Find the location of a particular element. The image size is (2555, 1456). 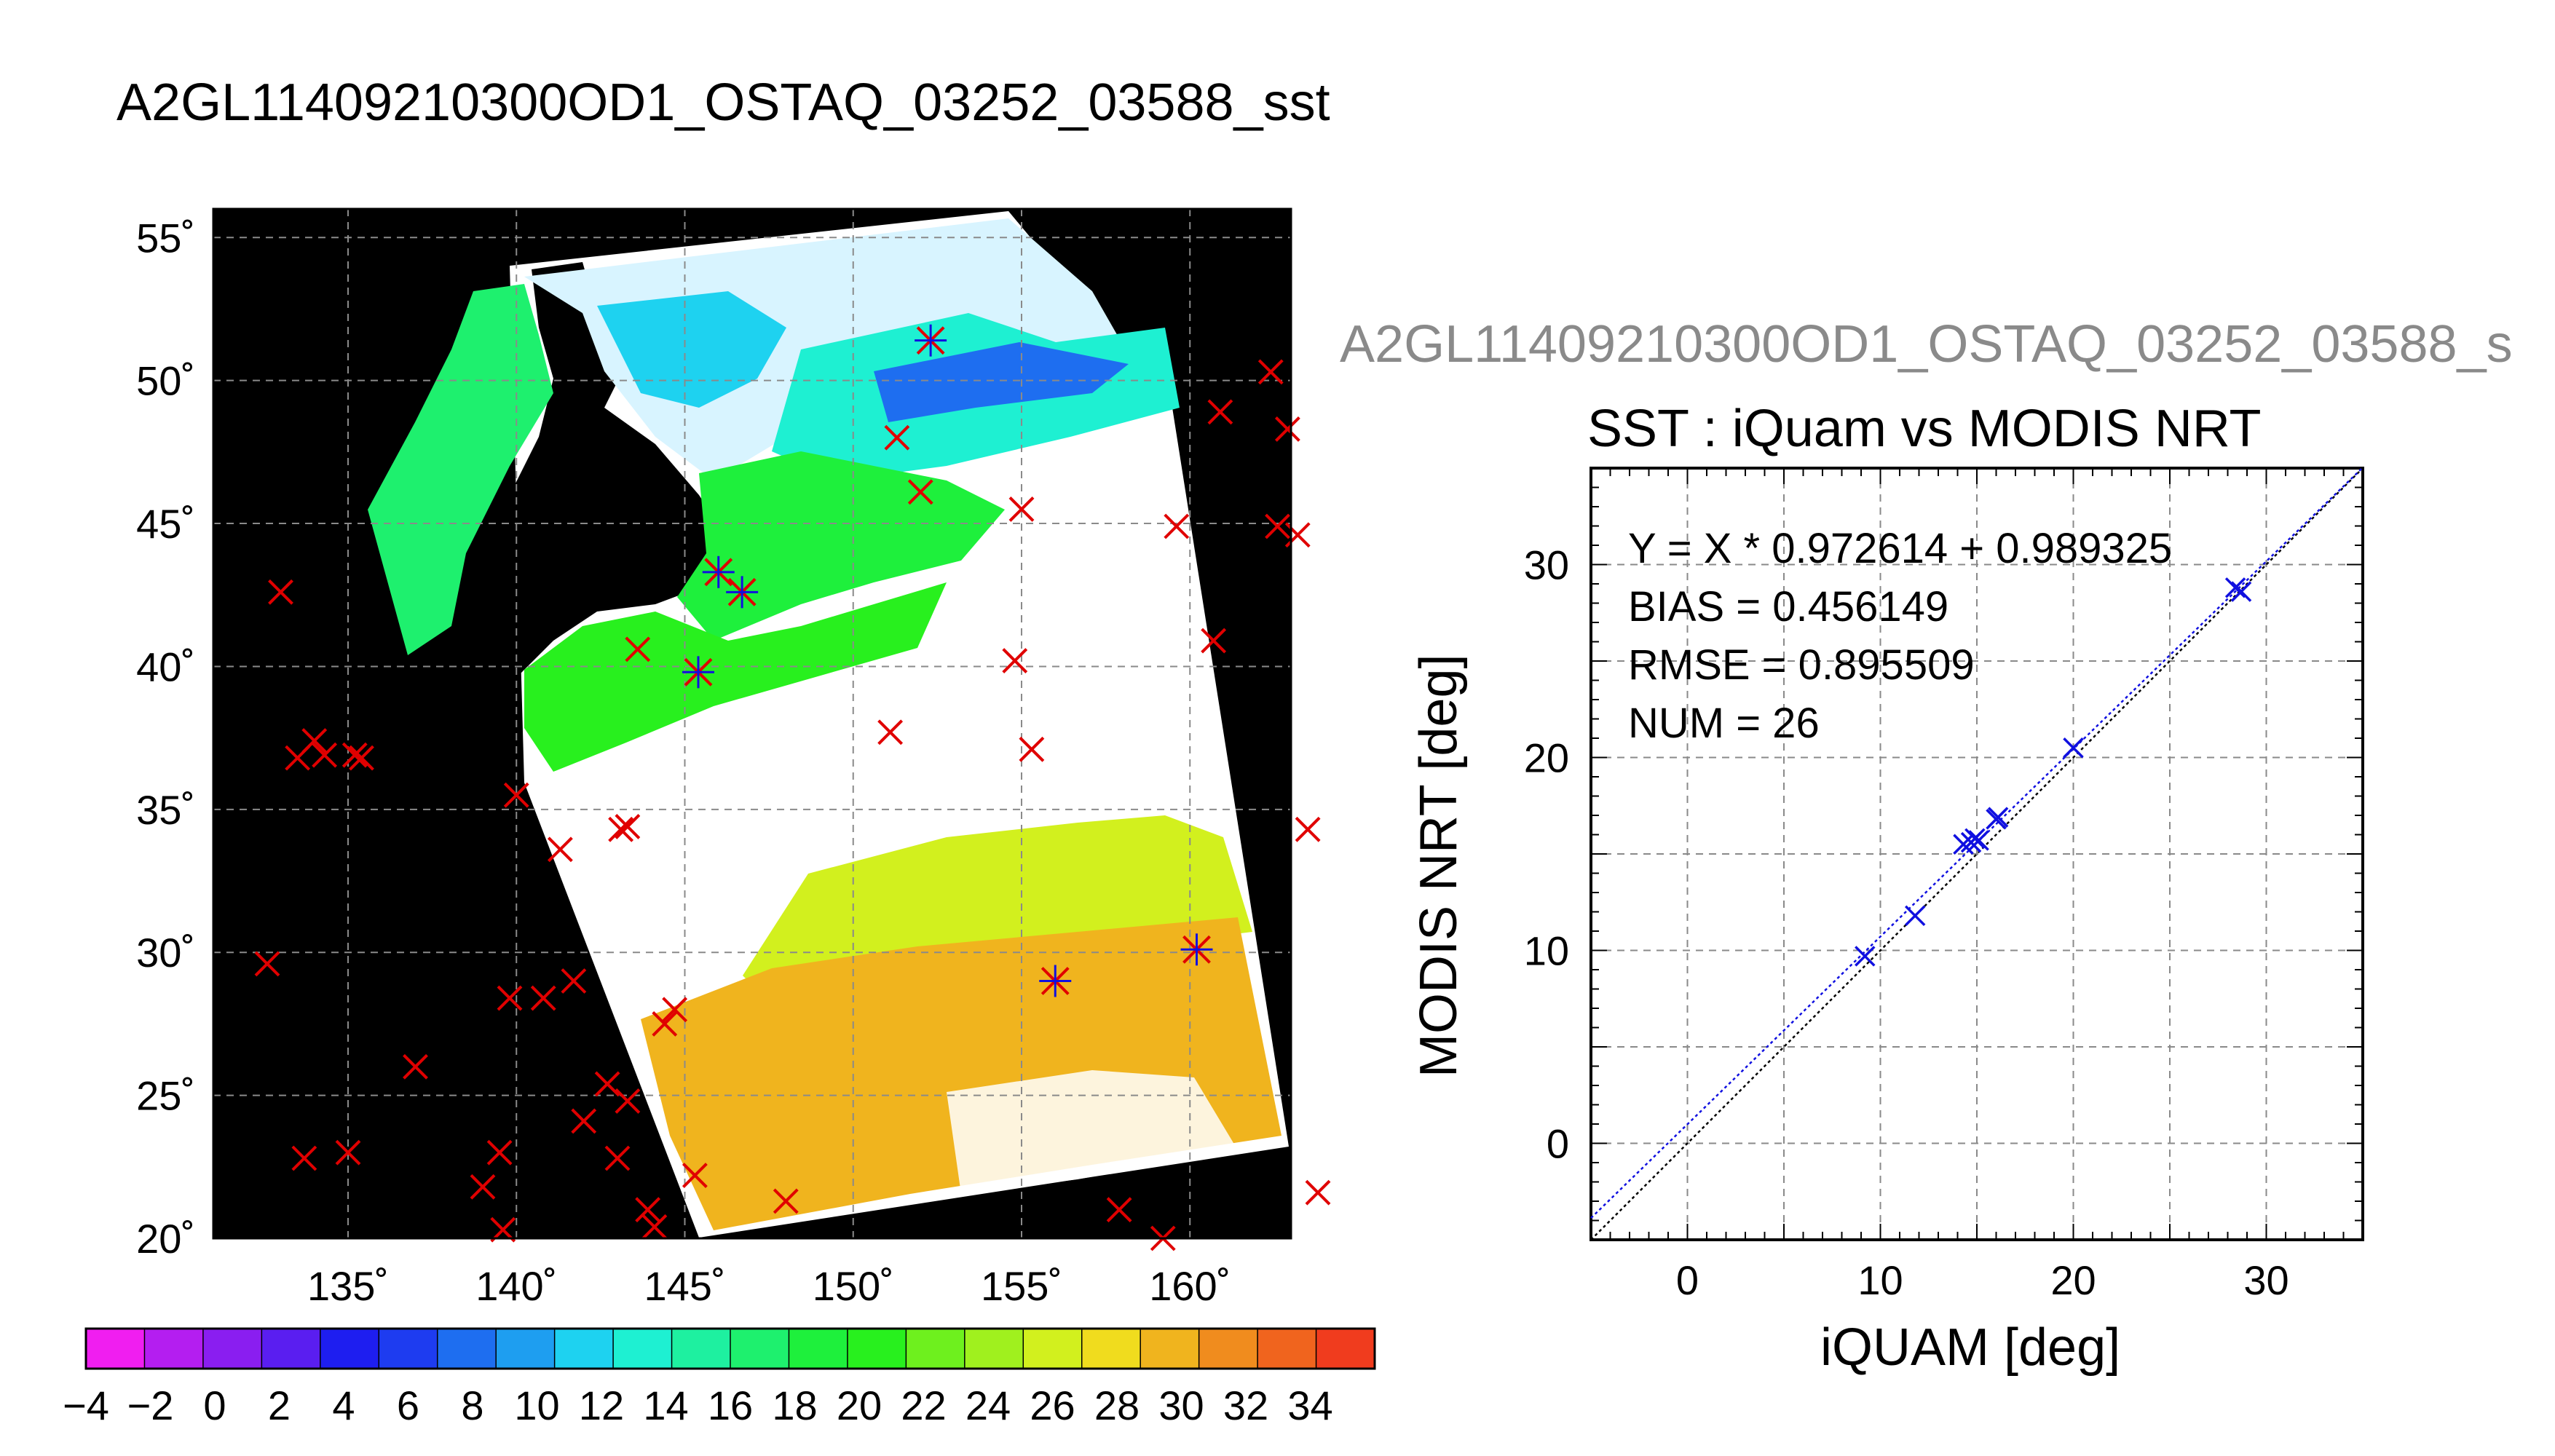

colorbar-label: 20 is located at coordinates (859, 1405).